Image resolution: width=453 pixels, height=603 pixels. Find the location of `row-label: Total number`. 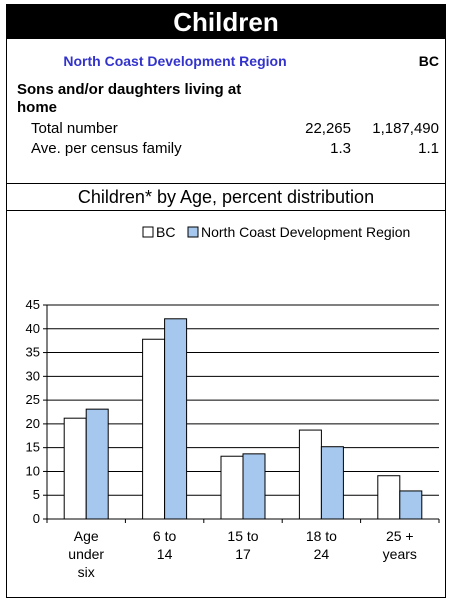

row-label: Total number is located at coordinates (74, 128).